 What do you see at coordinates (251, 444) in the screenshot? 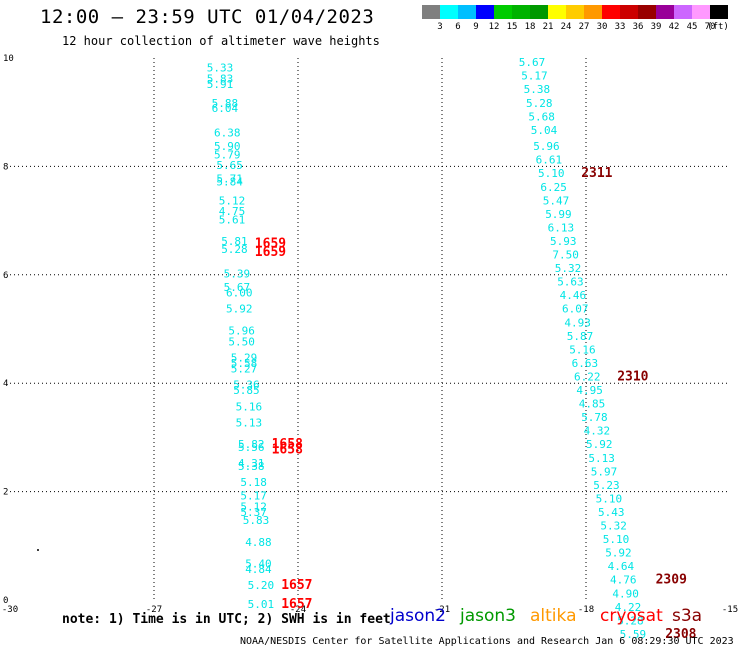
I see `wave-height-label: 5.82` at bounding box center [251, 444].